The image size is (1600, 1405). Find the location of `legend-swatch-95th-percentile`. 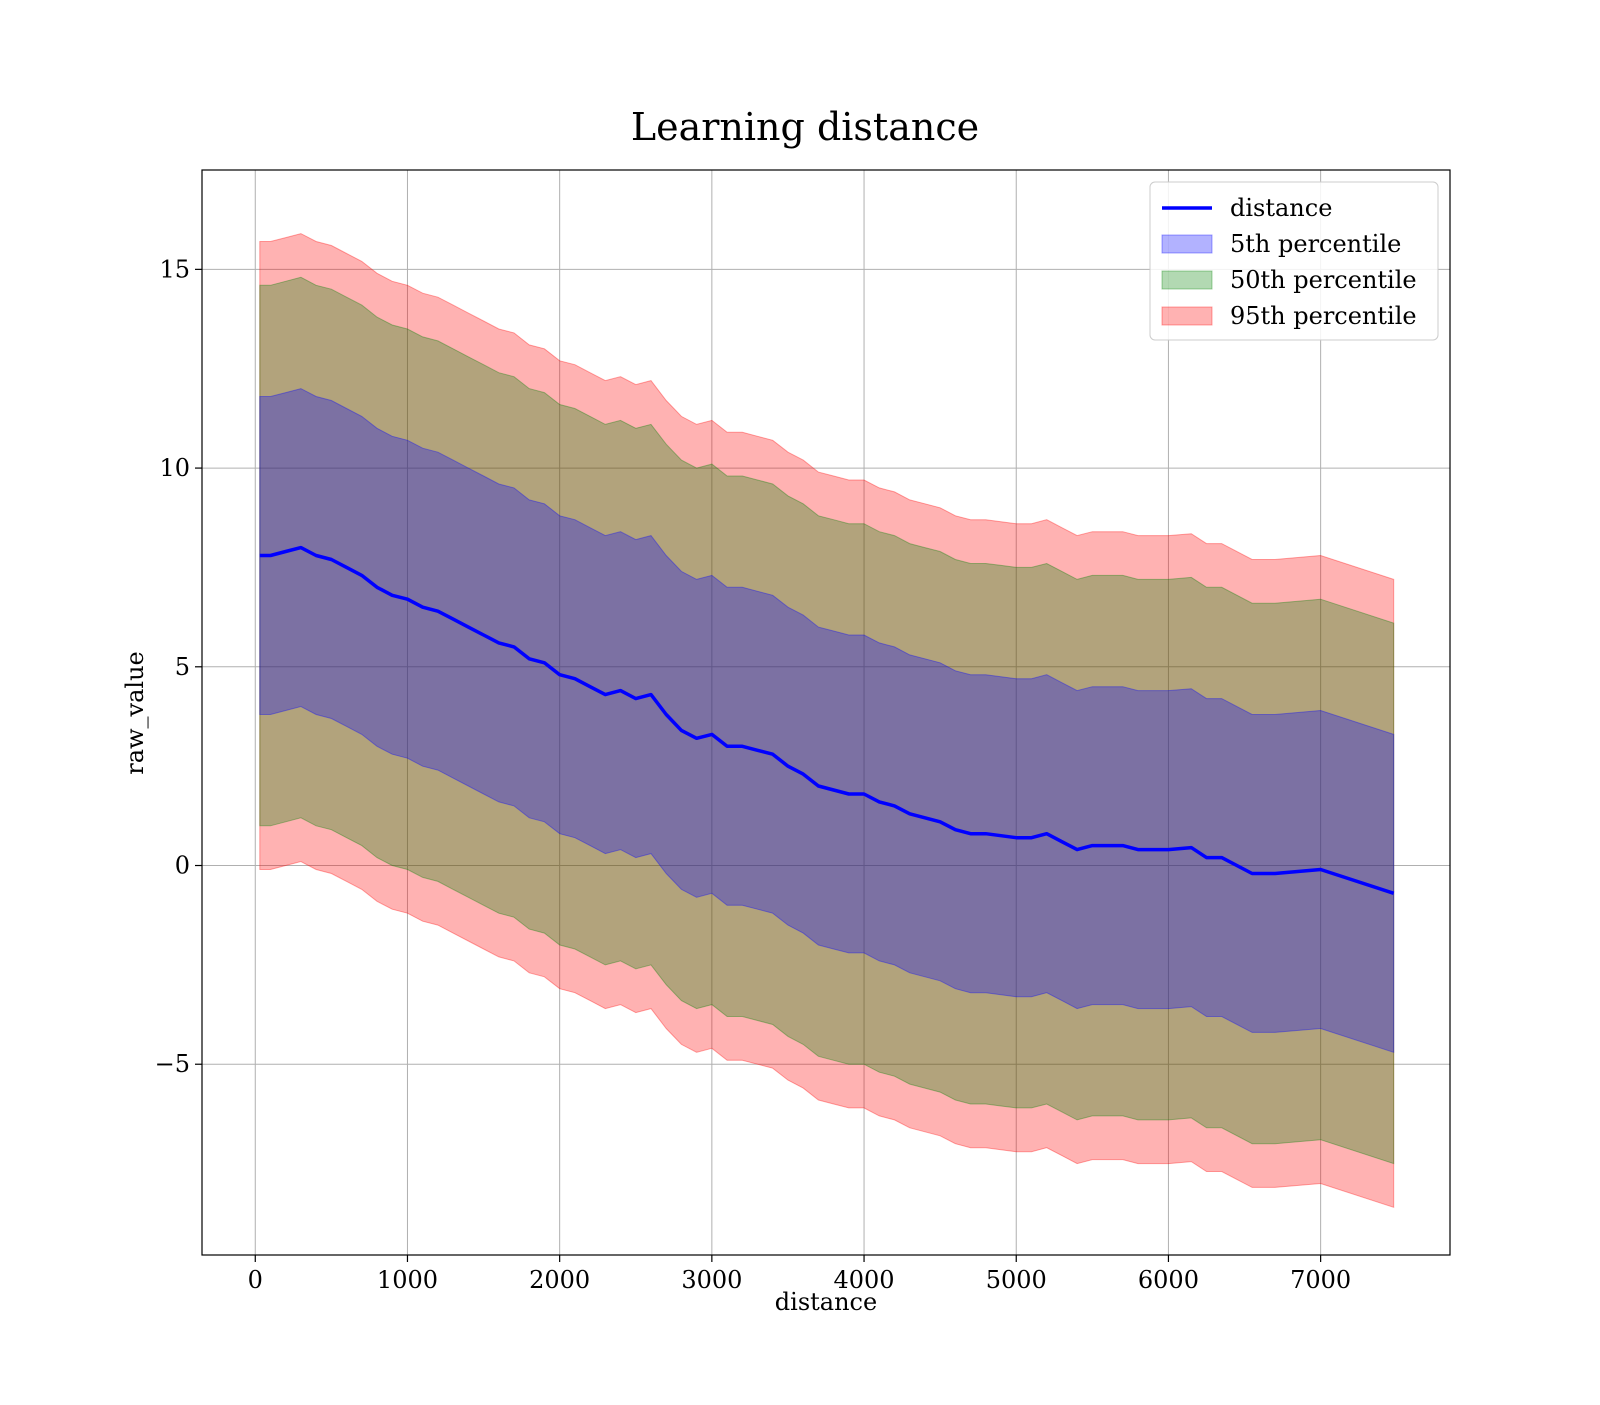

legend-swatch-95th-percentile is located at coordinates (1187, 316).